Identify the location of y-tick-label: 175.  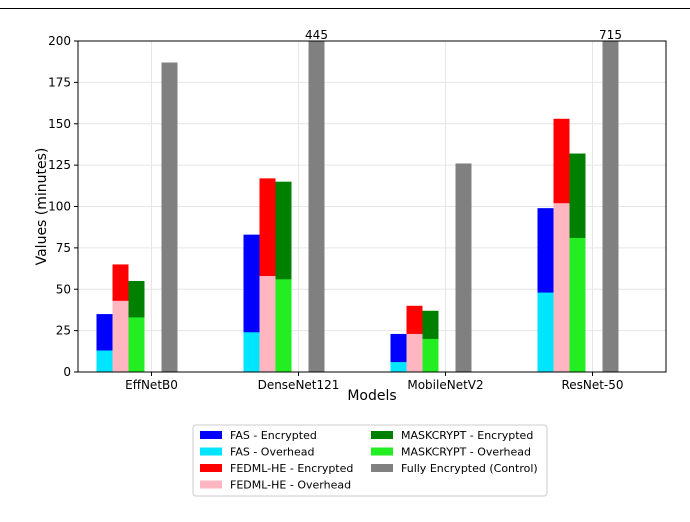
(59, 82).